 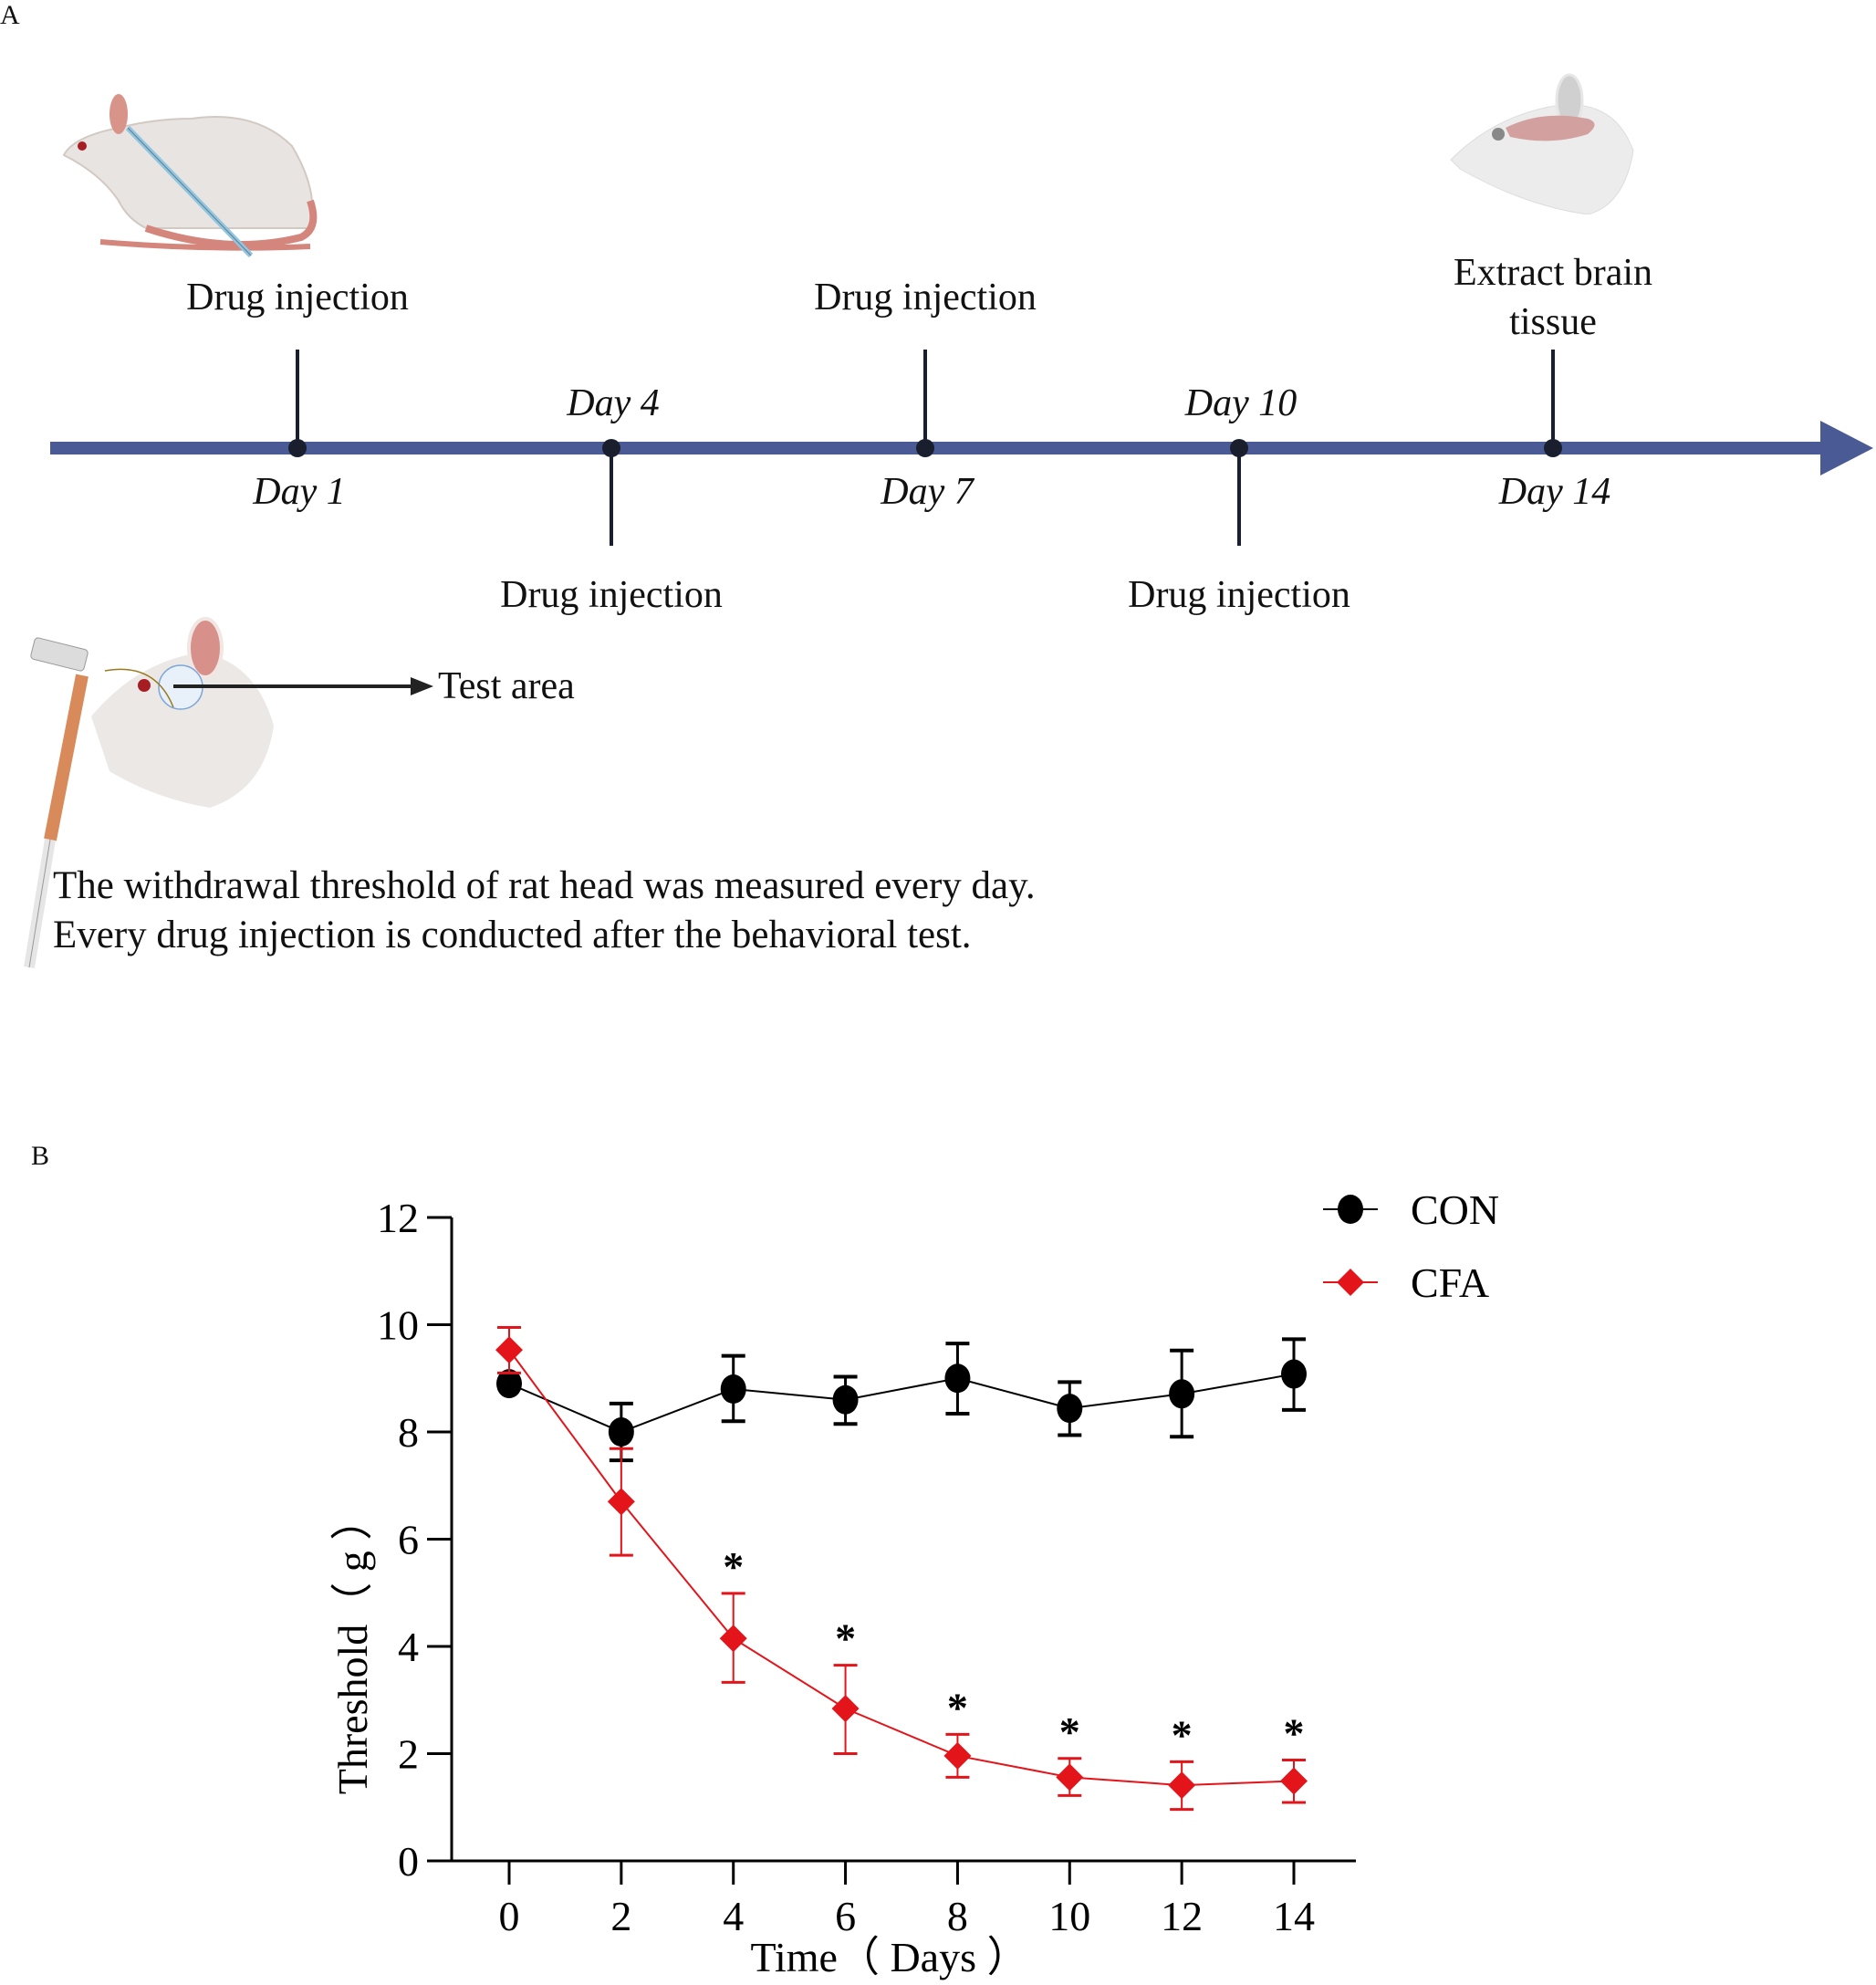 I want to click on x-tick-label: 12, so click(x=1182, y=1916).